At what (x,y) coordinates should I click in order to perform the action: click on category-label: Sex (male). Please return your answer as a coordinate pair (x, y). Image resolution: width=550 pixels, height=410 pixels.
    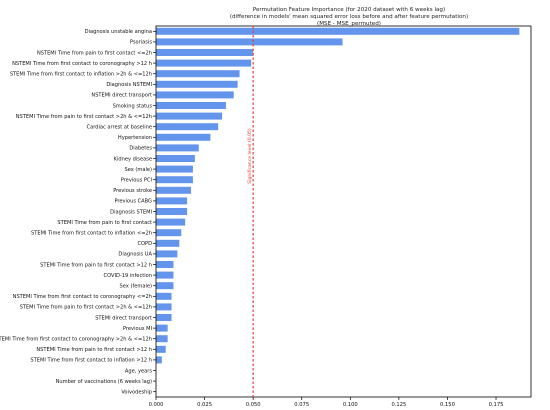
    Looking at the image, I should click on (138, 170).